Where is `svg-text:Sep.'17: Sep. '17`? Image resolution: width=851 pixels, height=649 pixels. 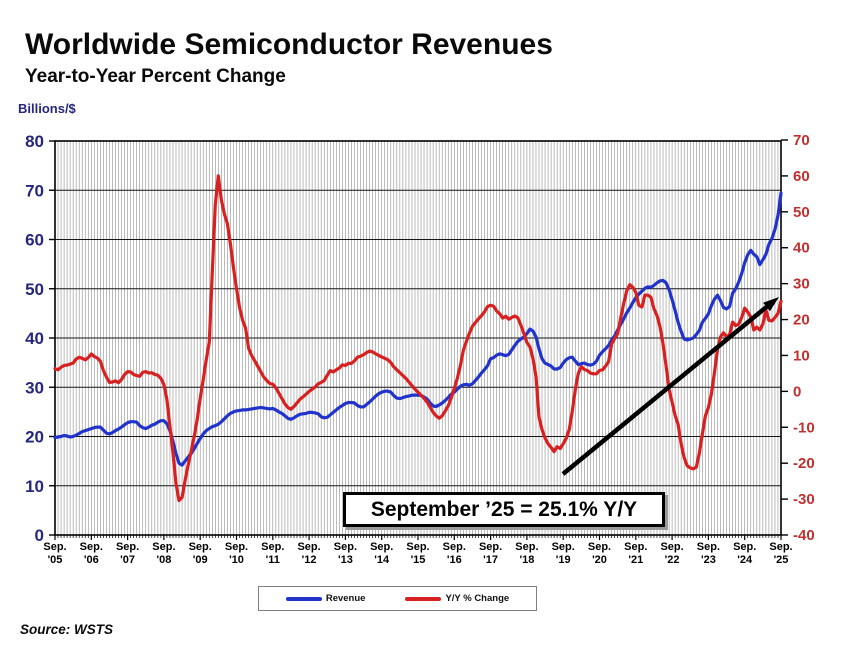
svg-text:Sep.'17: Sep. '17 is located at coordinates (490, 553).